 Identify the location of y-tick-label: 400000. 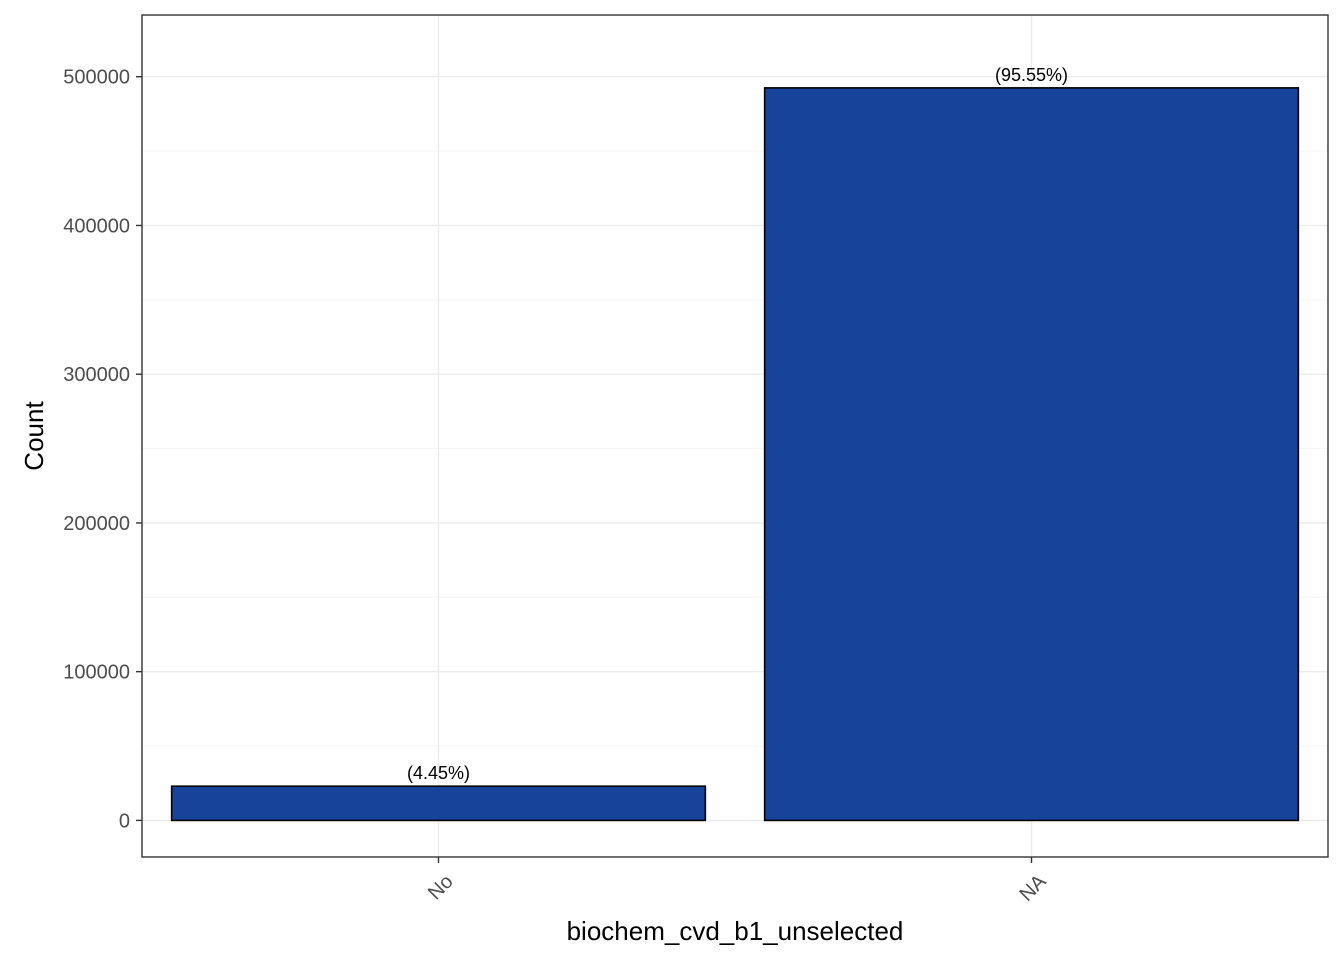
(96, 226).